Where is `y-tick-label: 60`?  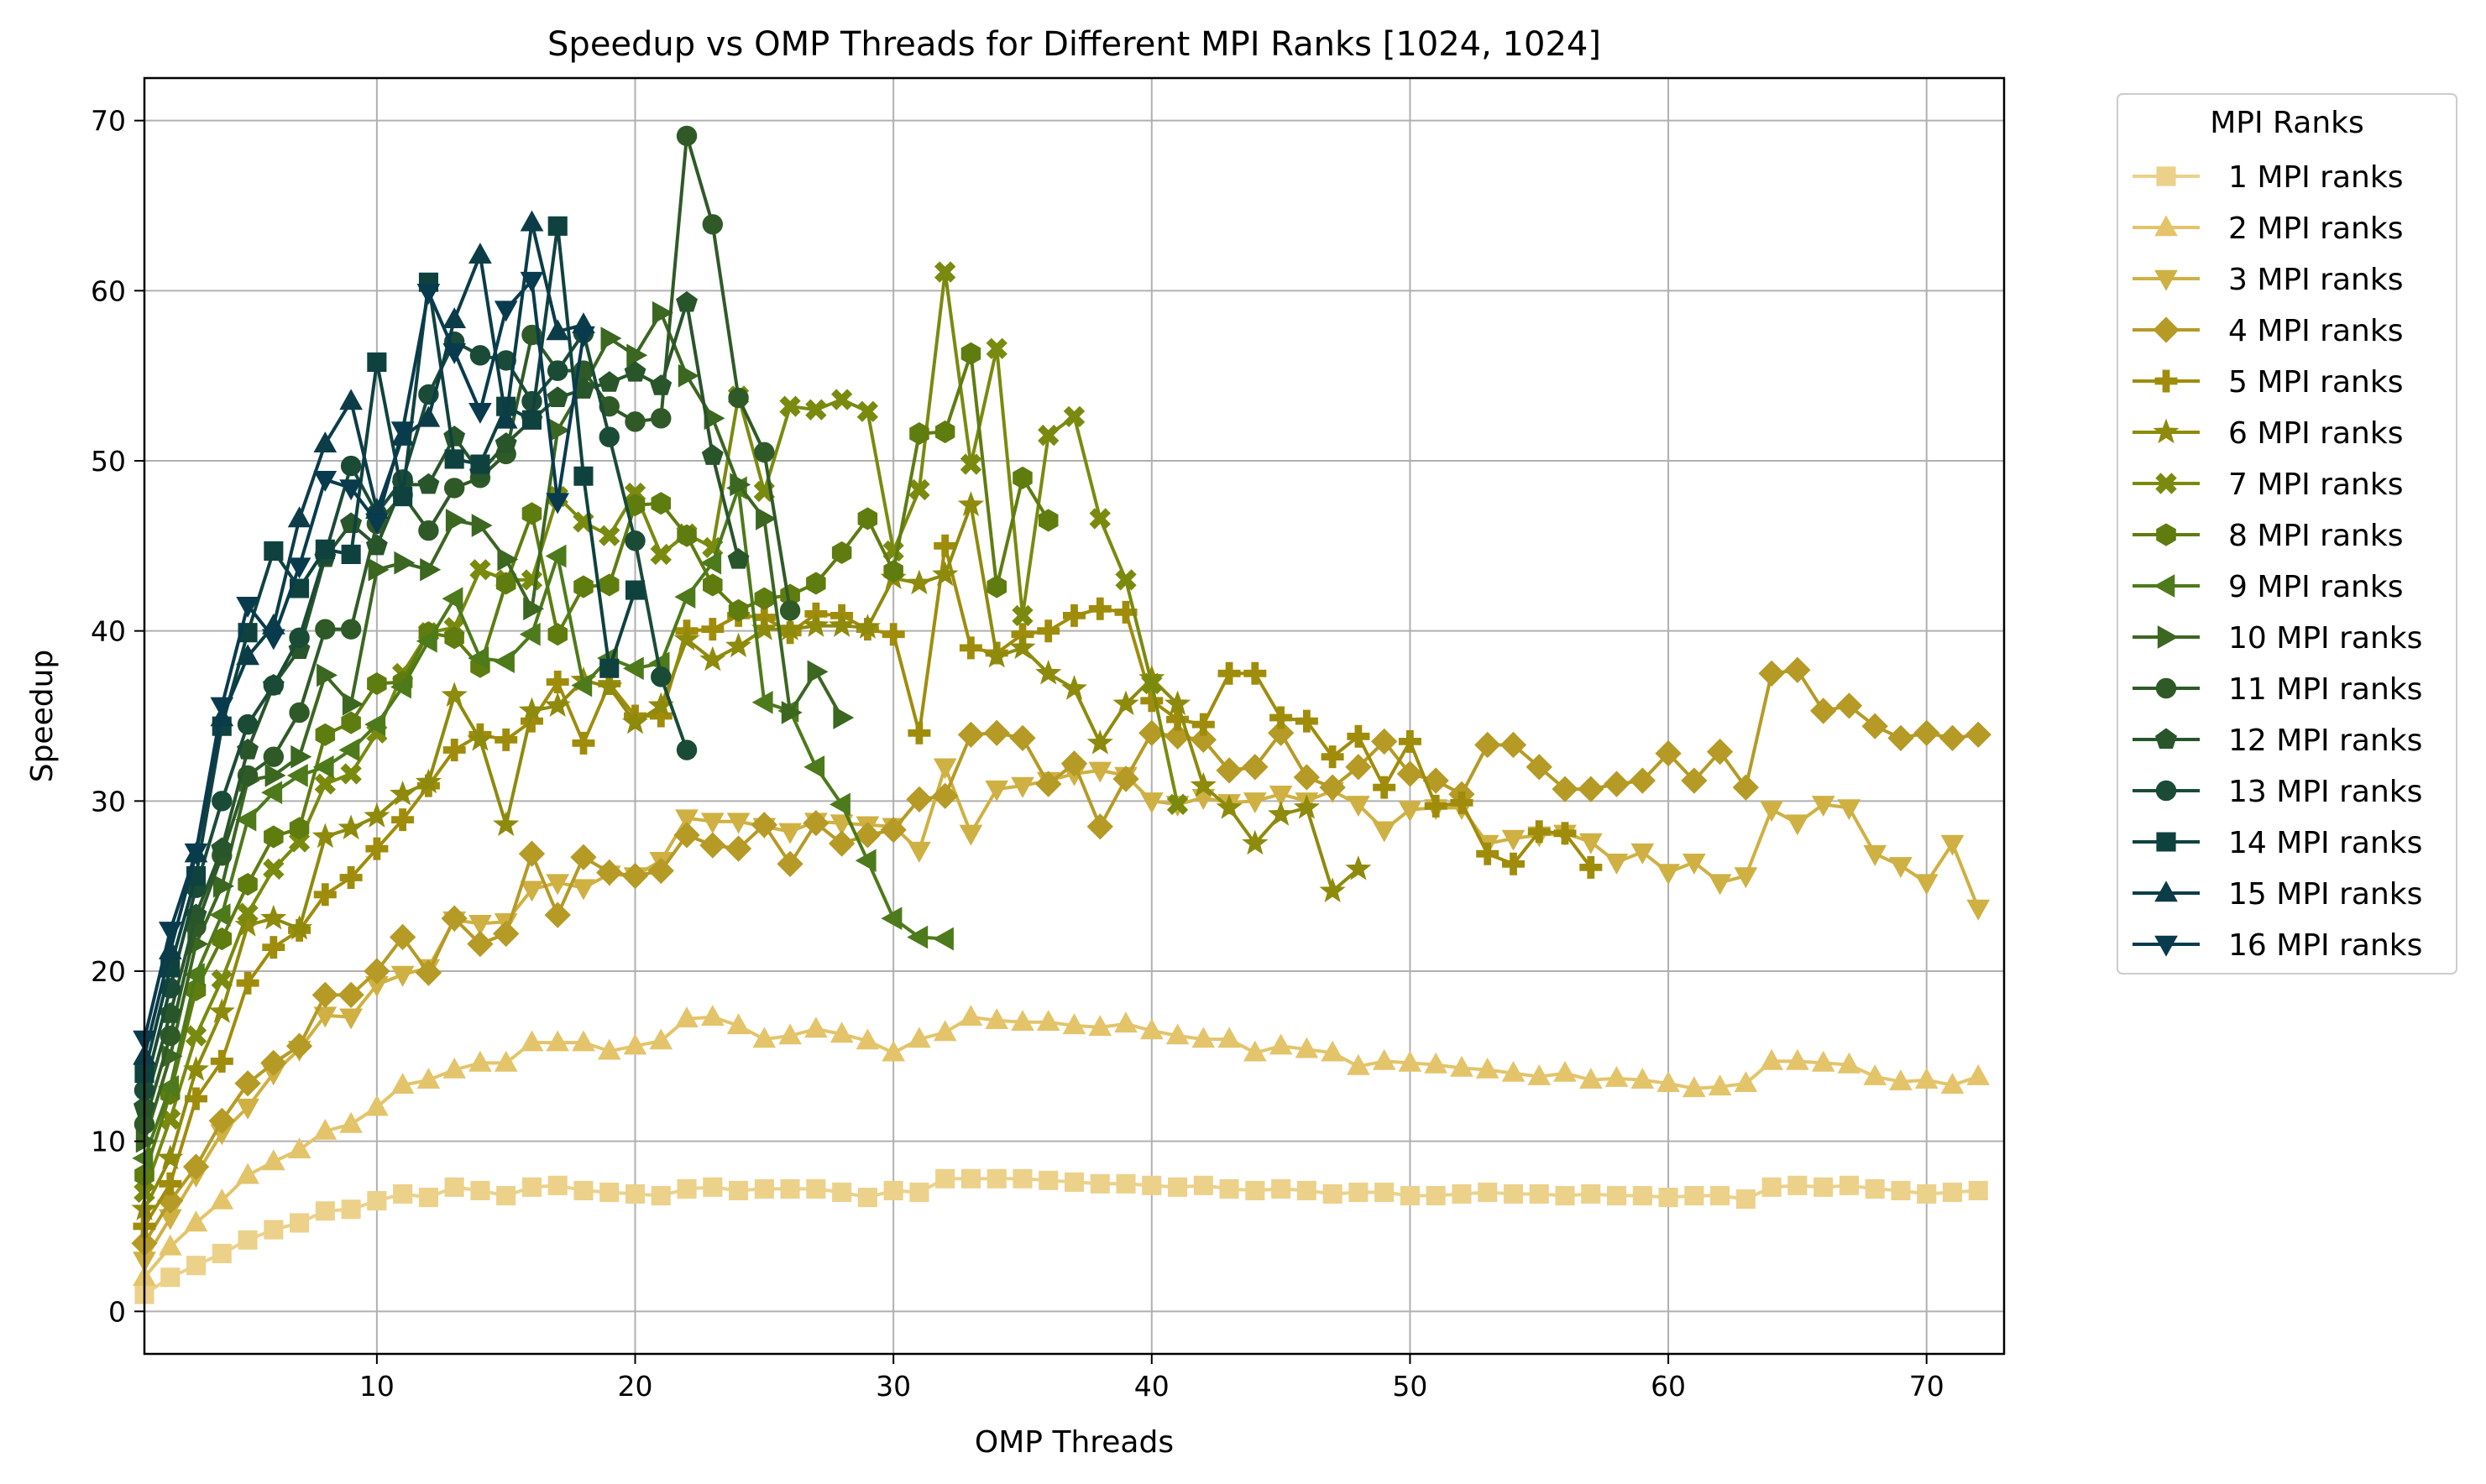 y-tick-label: 60 is located at coordinates (108, 290).